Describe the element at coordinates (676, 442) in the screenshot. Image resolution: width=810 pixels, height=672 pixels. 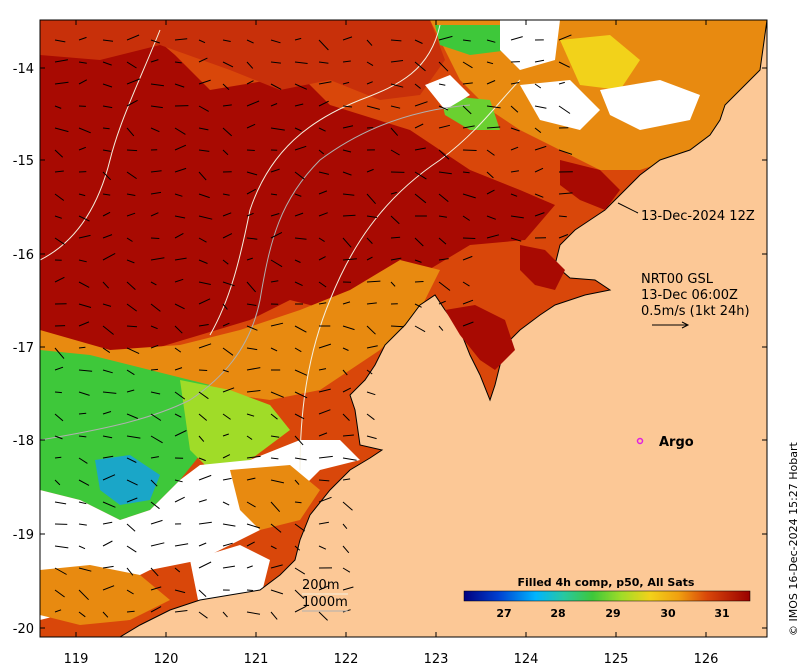
I see `argo-label: Argo` at that location.